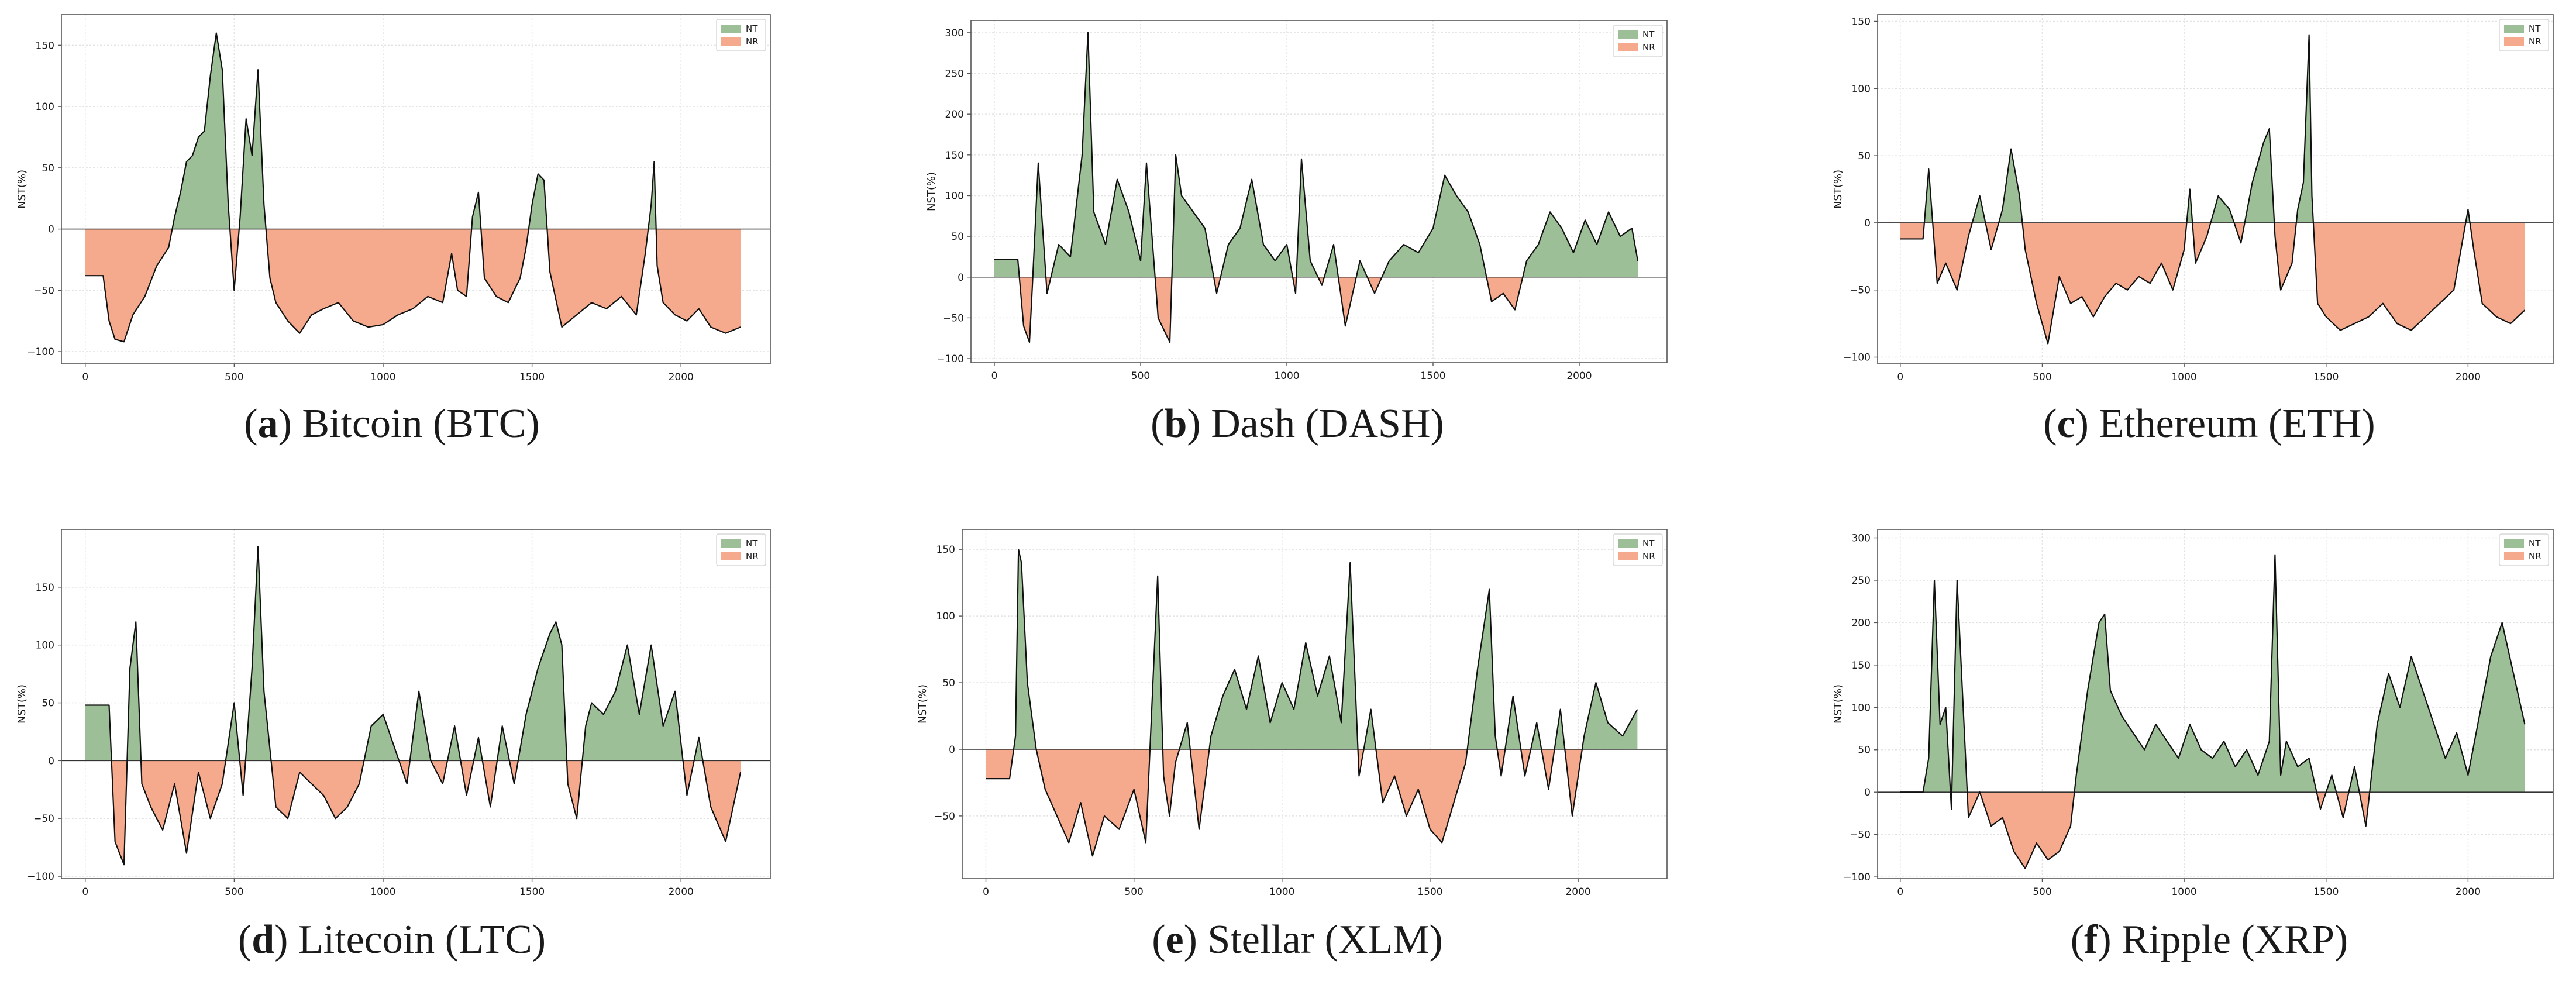 This screenshot has height=988, width=2576. I want to click on gridlines, so click(1319, 191).